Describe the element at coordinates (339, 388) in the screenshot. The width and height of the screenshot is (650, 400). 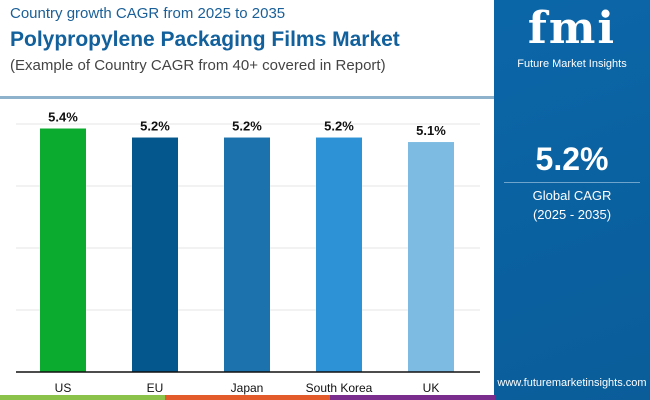
I see `x-tick-label: South Korea` at that location.